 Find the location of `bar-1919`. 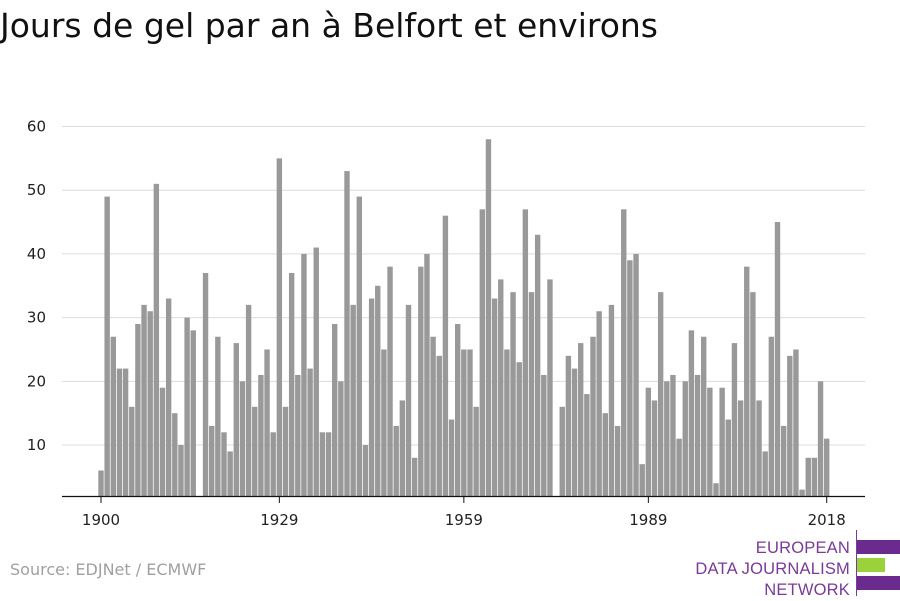

bar-1919 is located at coordinates (218, 416).